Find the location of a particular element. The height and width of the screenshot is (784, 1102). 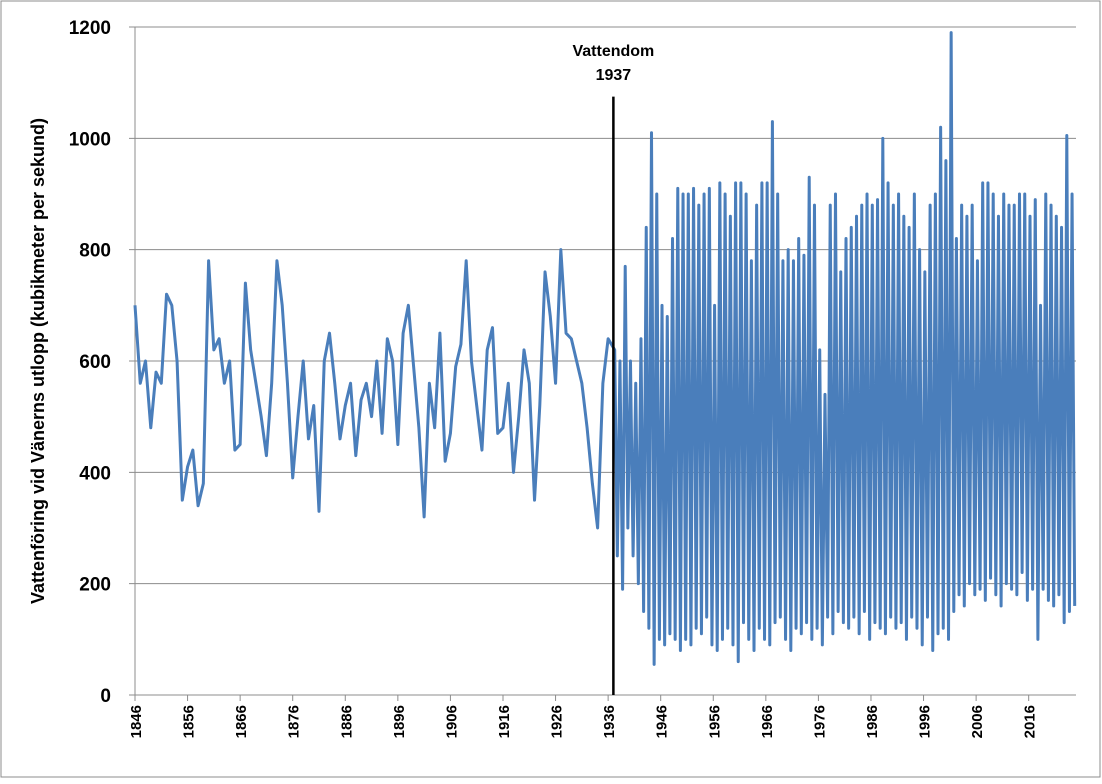

x-tick-label: 1846 is located at coordinates (136, 721).